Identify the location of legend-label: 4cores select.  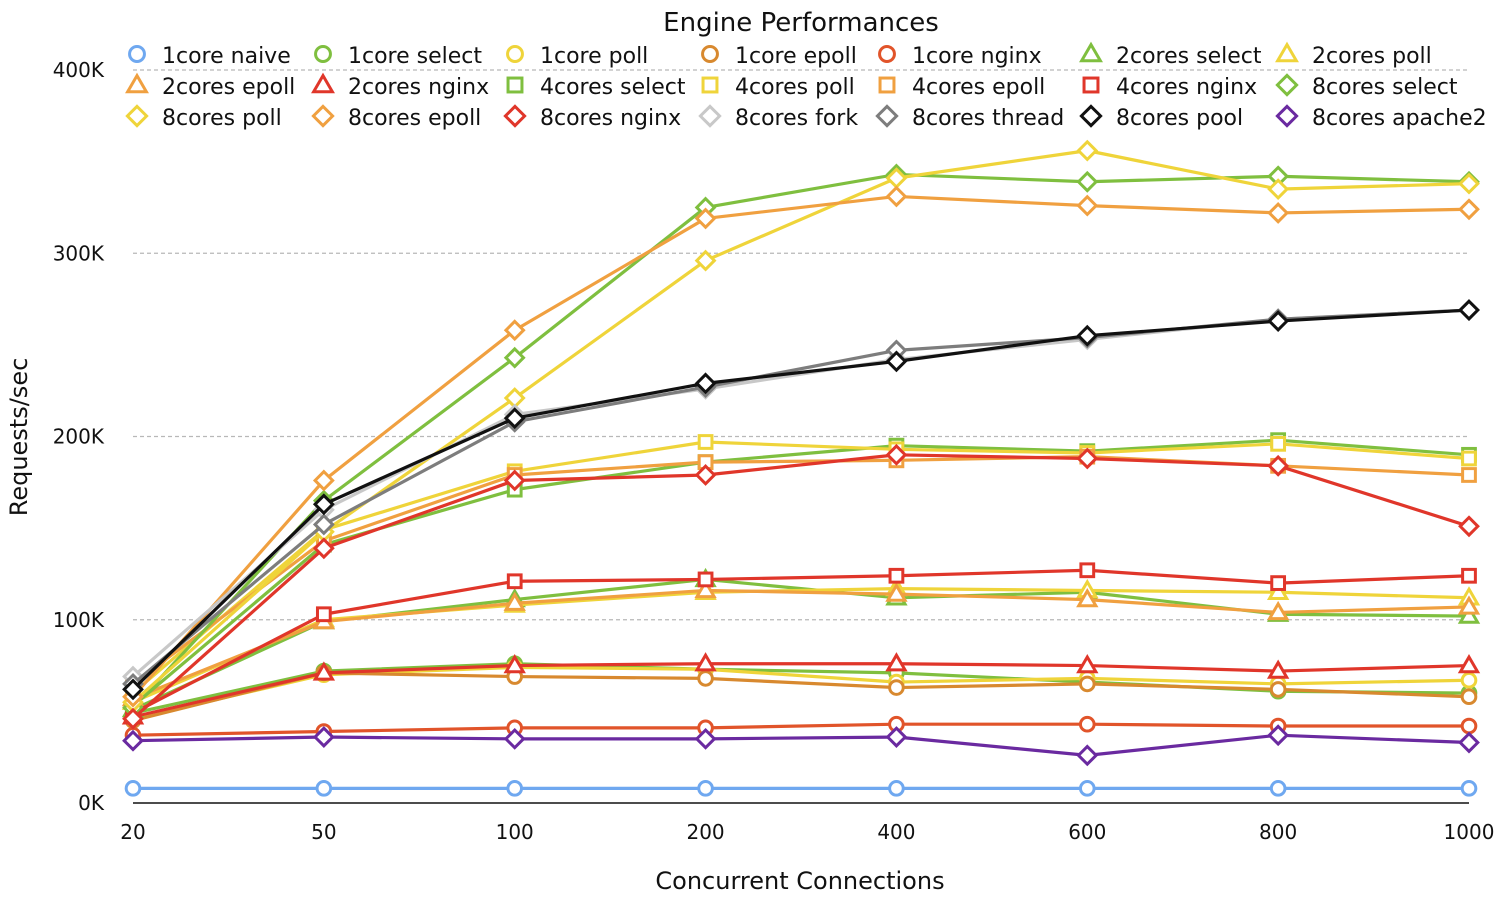
(613, 87).